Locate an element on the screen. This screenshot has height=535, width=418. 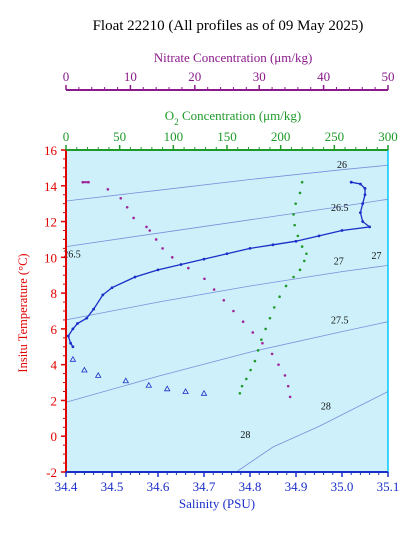
nitrate-tick-label: 30 is located at coordinates (259, 76).